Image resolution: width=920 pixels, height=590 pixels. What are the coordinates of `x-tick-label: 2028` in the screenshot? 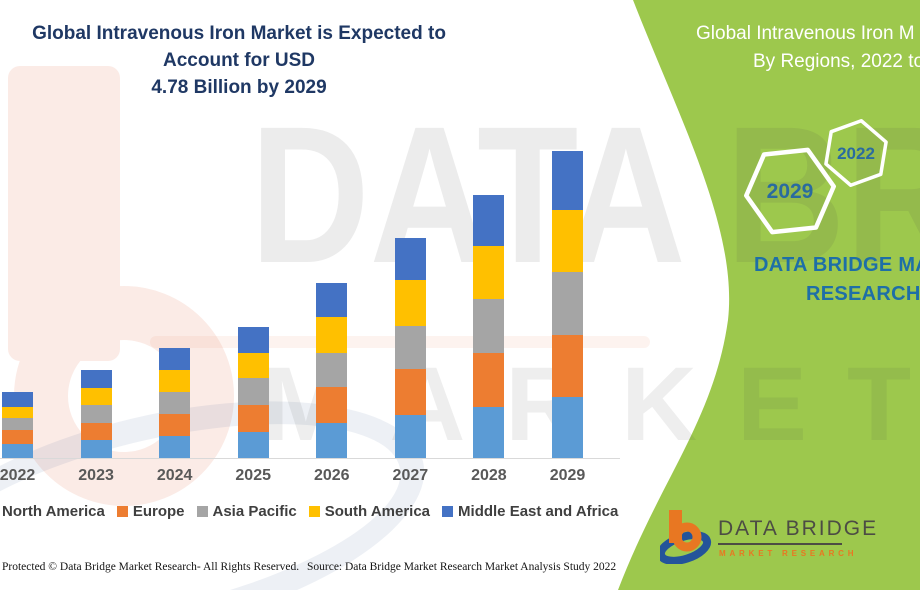 It's located at (489, 475).